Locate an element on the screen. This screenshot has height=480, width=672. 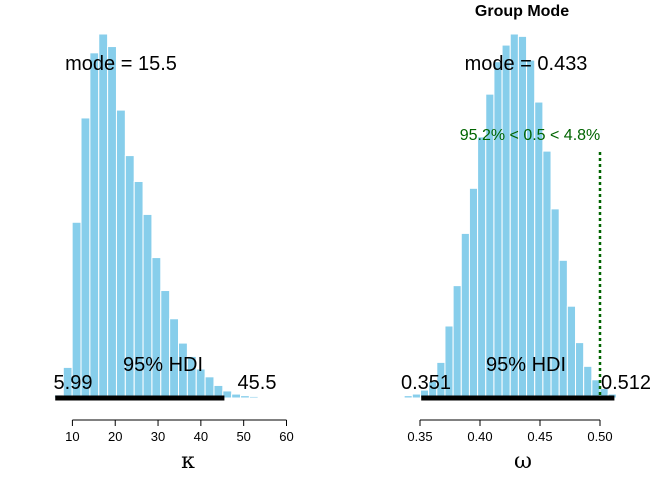
tick-label: 10 is located at coordinates (72, 436).